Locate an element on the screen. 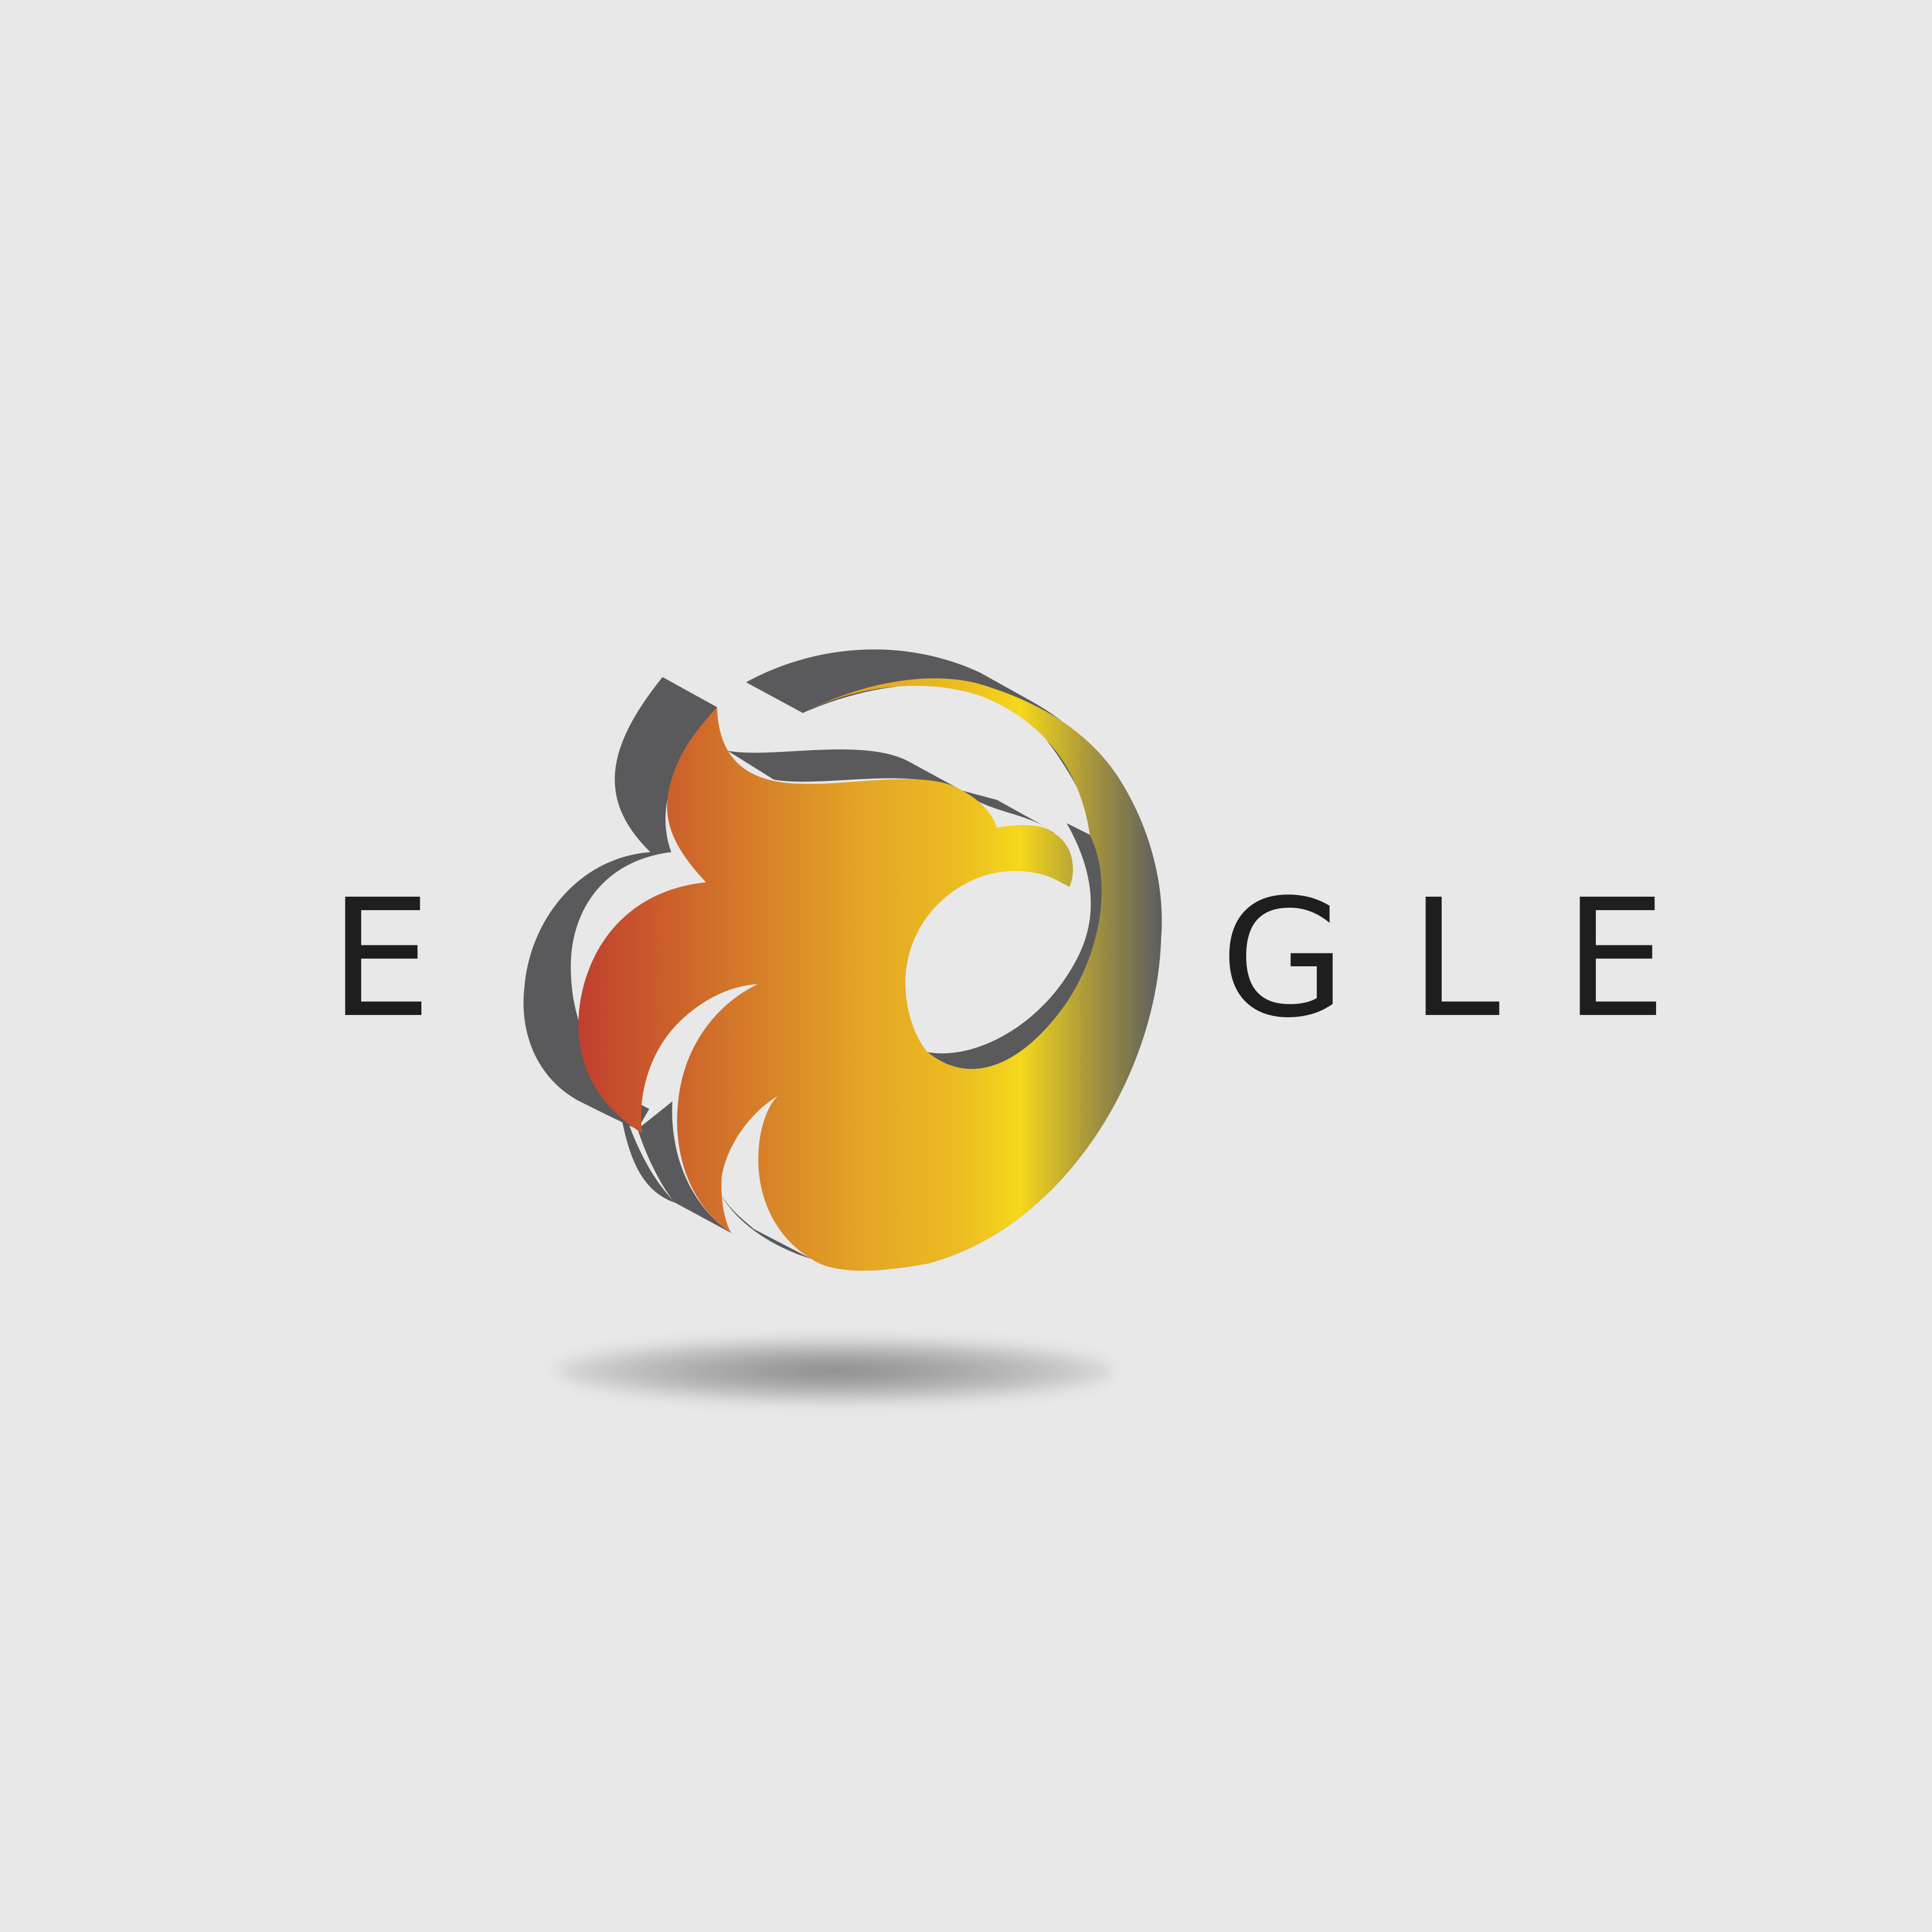 This screenshot has height=1932, width=1932. emblem-main is located at coordinates (870, 975).